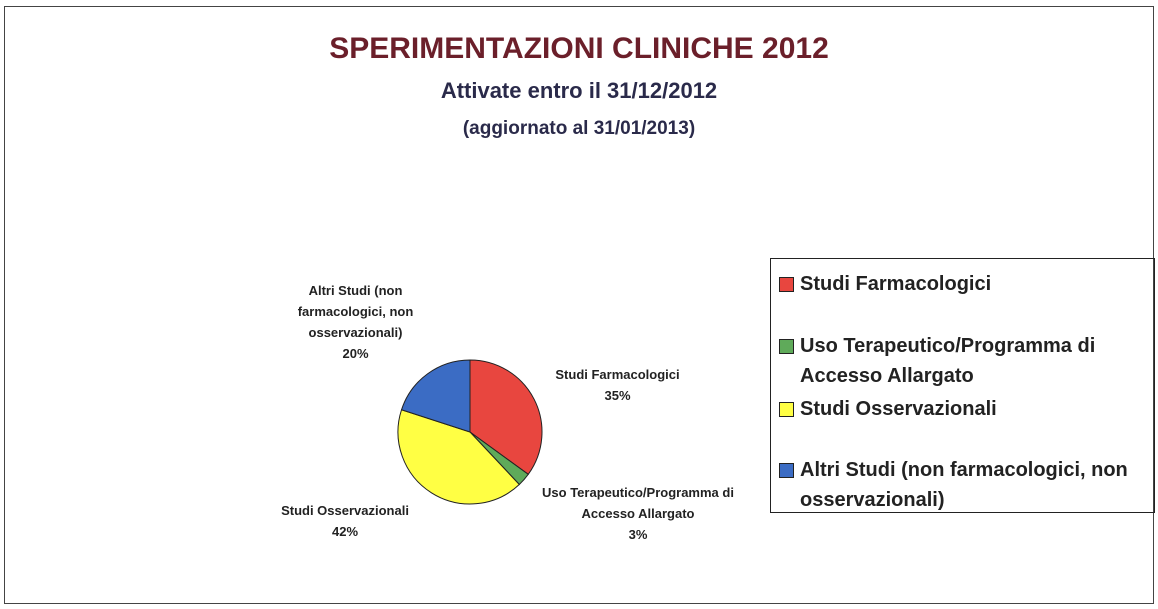 The width and height of the screenshot is (1158, 609). Describe the element at coordinates (617, 385) in the screenshot. I see `data-label: Studi Farmacologici 35%` at that location.